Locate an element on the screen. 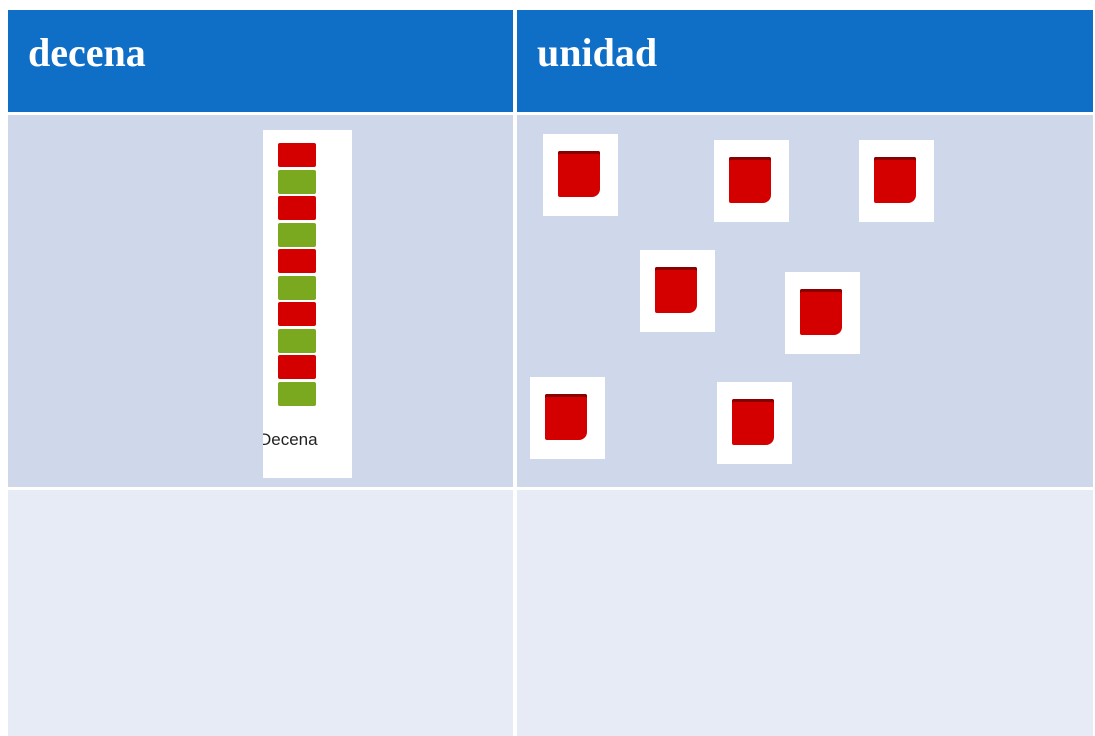 This screenshot has height=736, width=1095. header-text: unidad is located at coordinates (597, 52).